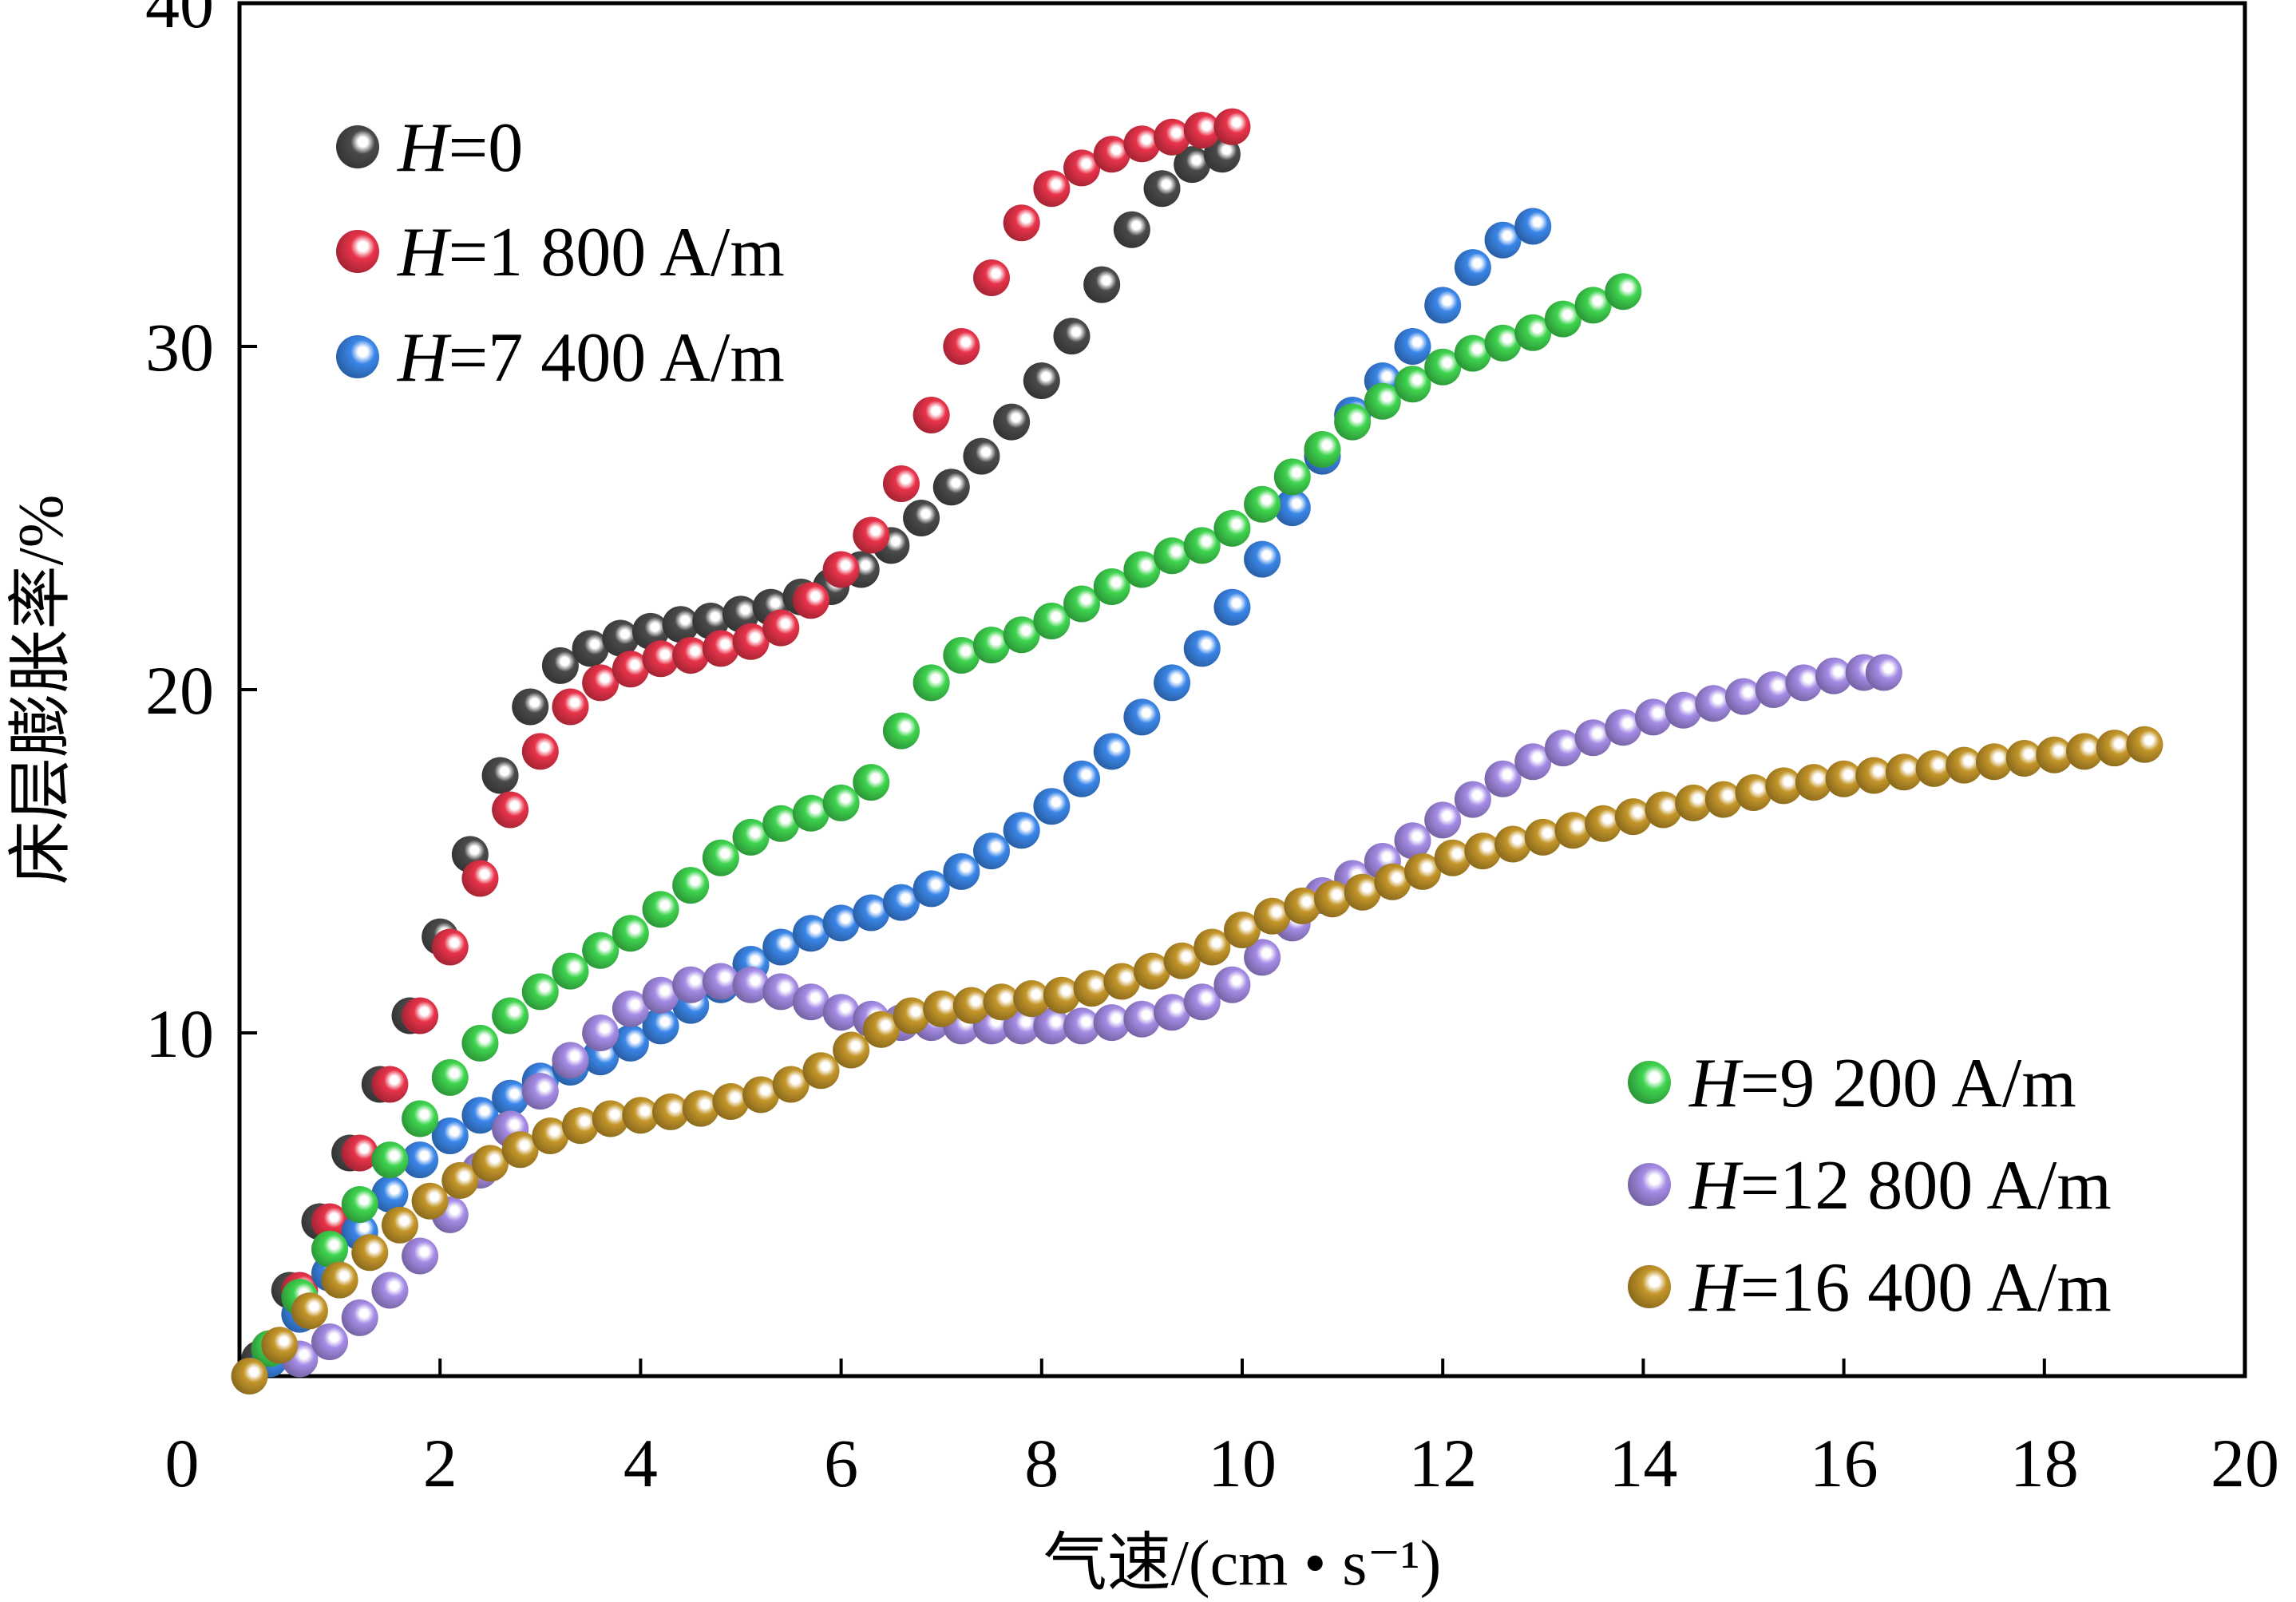  What do you see at coordinates (179, 1033) in the screenshot?
I see `y-tick-label: 10` at bounding box center [179, 1033].